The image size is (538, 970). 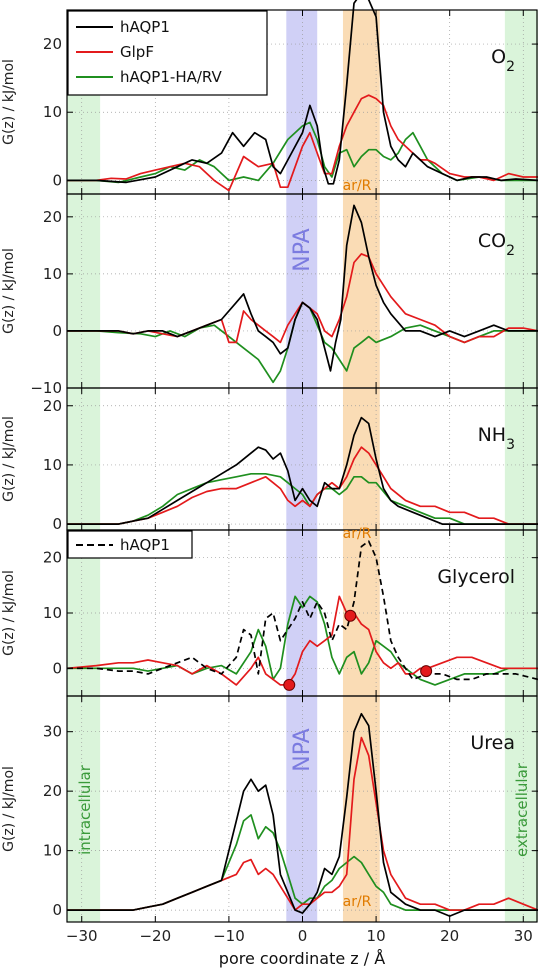 I want to click on legend-label-HARV: hAQP1-HA/RV, so click(x=171, y=77).